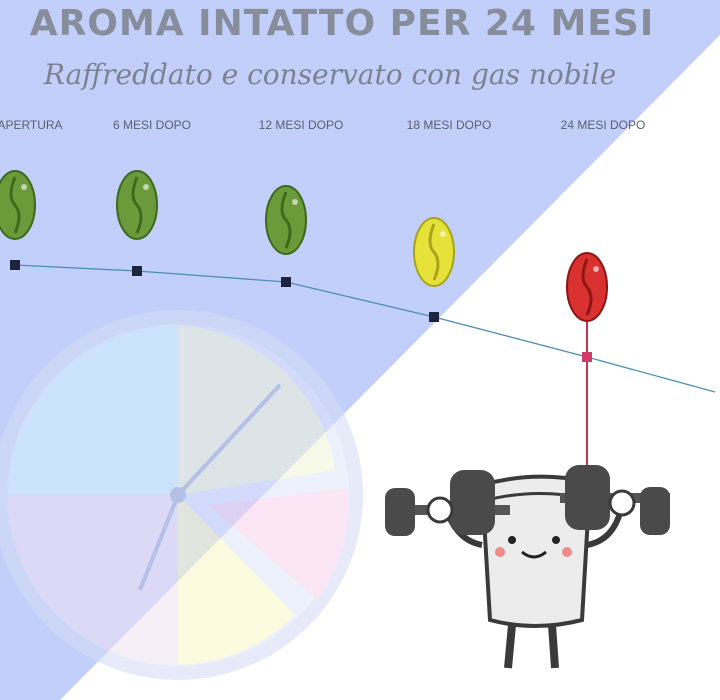 The width and height of the screenshot is (720, 700). Describe the element at coordinates (603, 125) in the screenshot. I see `timeline-label: 24 MESI DOPO` at that location.